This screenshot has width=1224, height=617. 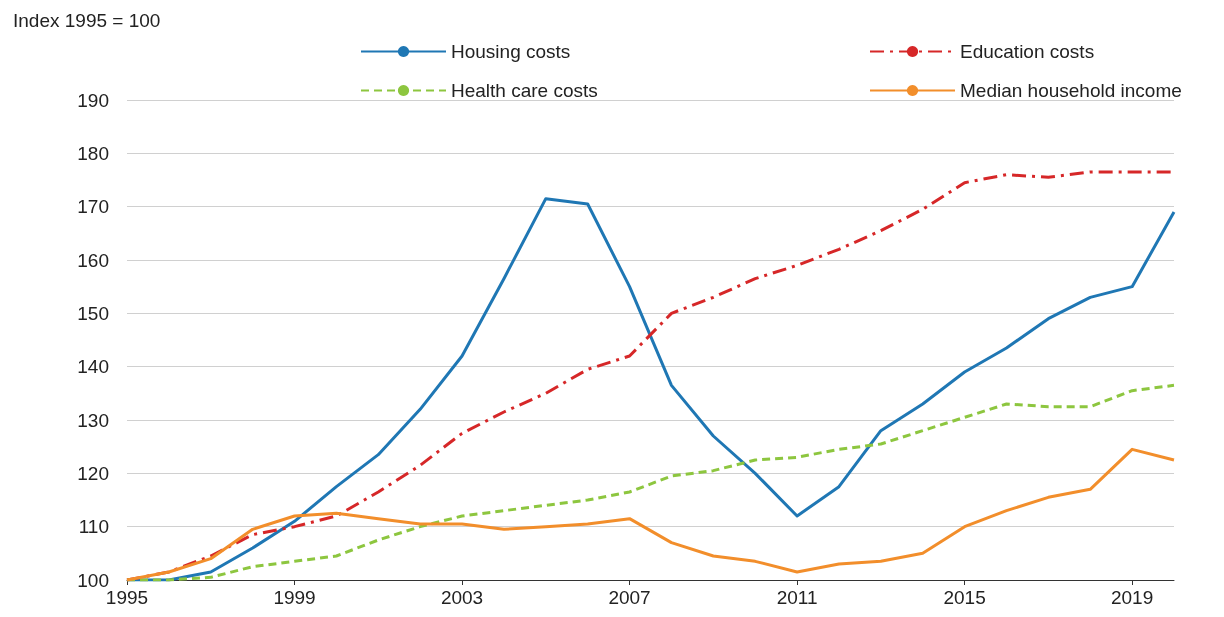 What do you see at coordinates (1071, 90) in the screenshot?
I see `legend-label: Median household income` at bounding box center [1071, 90].